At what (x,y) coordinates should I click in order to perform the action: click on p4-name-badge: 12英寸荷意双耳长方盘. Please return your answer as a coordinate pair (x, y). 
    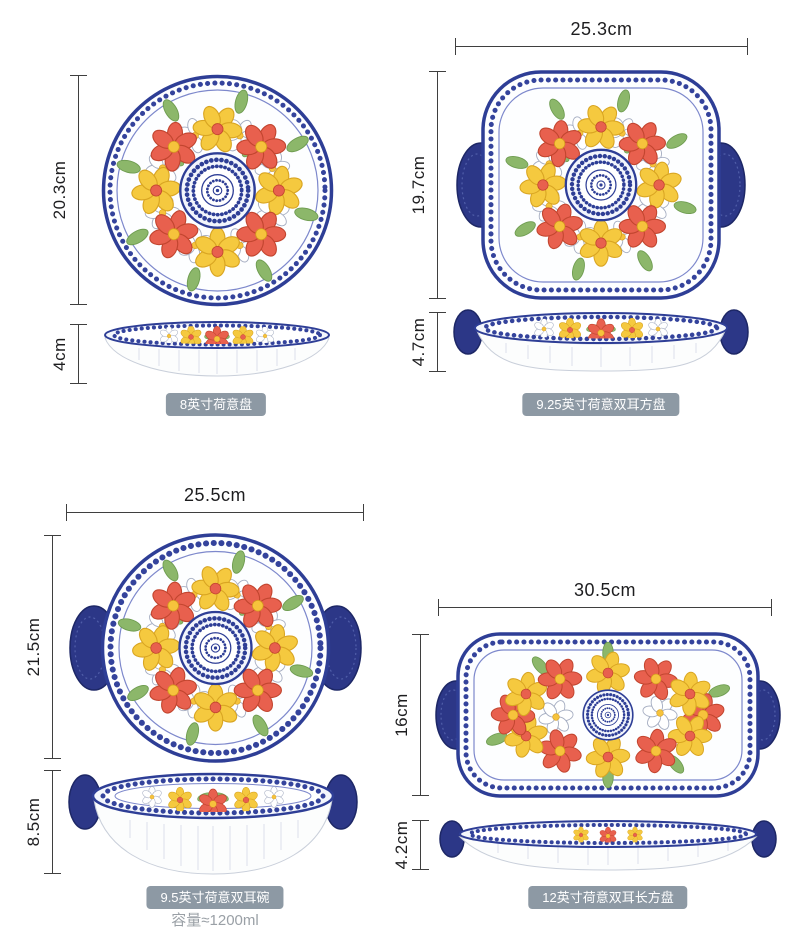
    Looking at the image, I should click on (608, 897).